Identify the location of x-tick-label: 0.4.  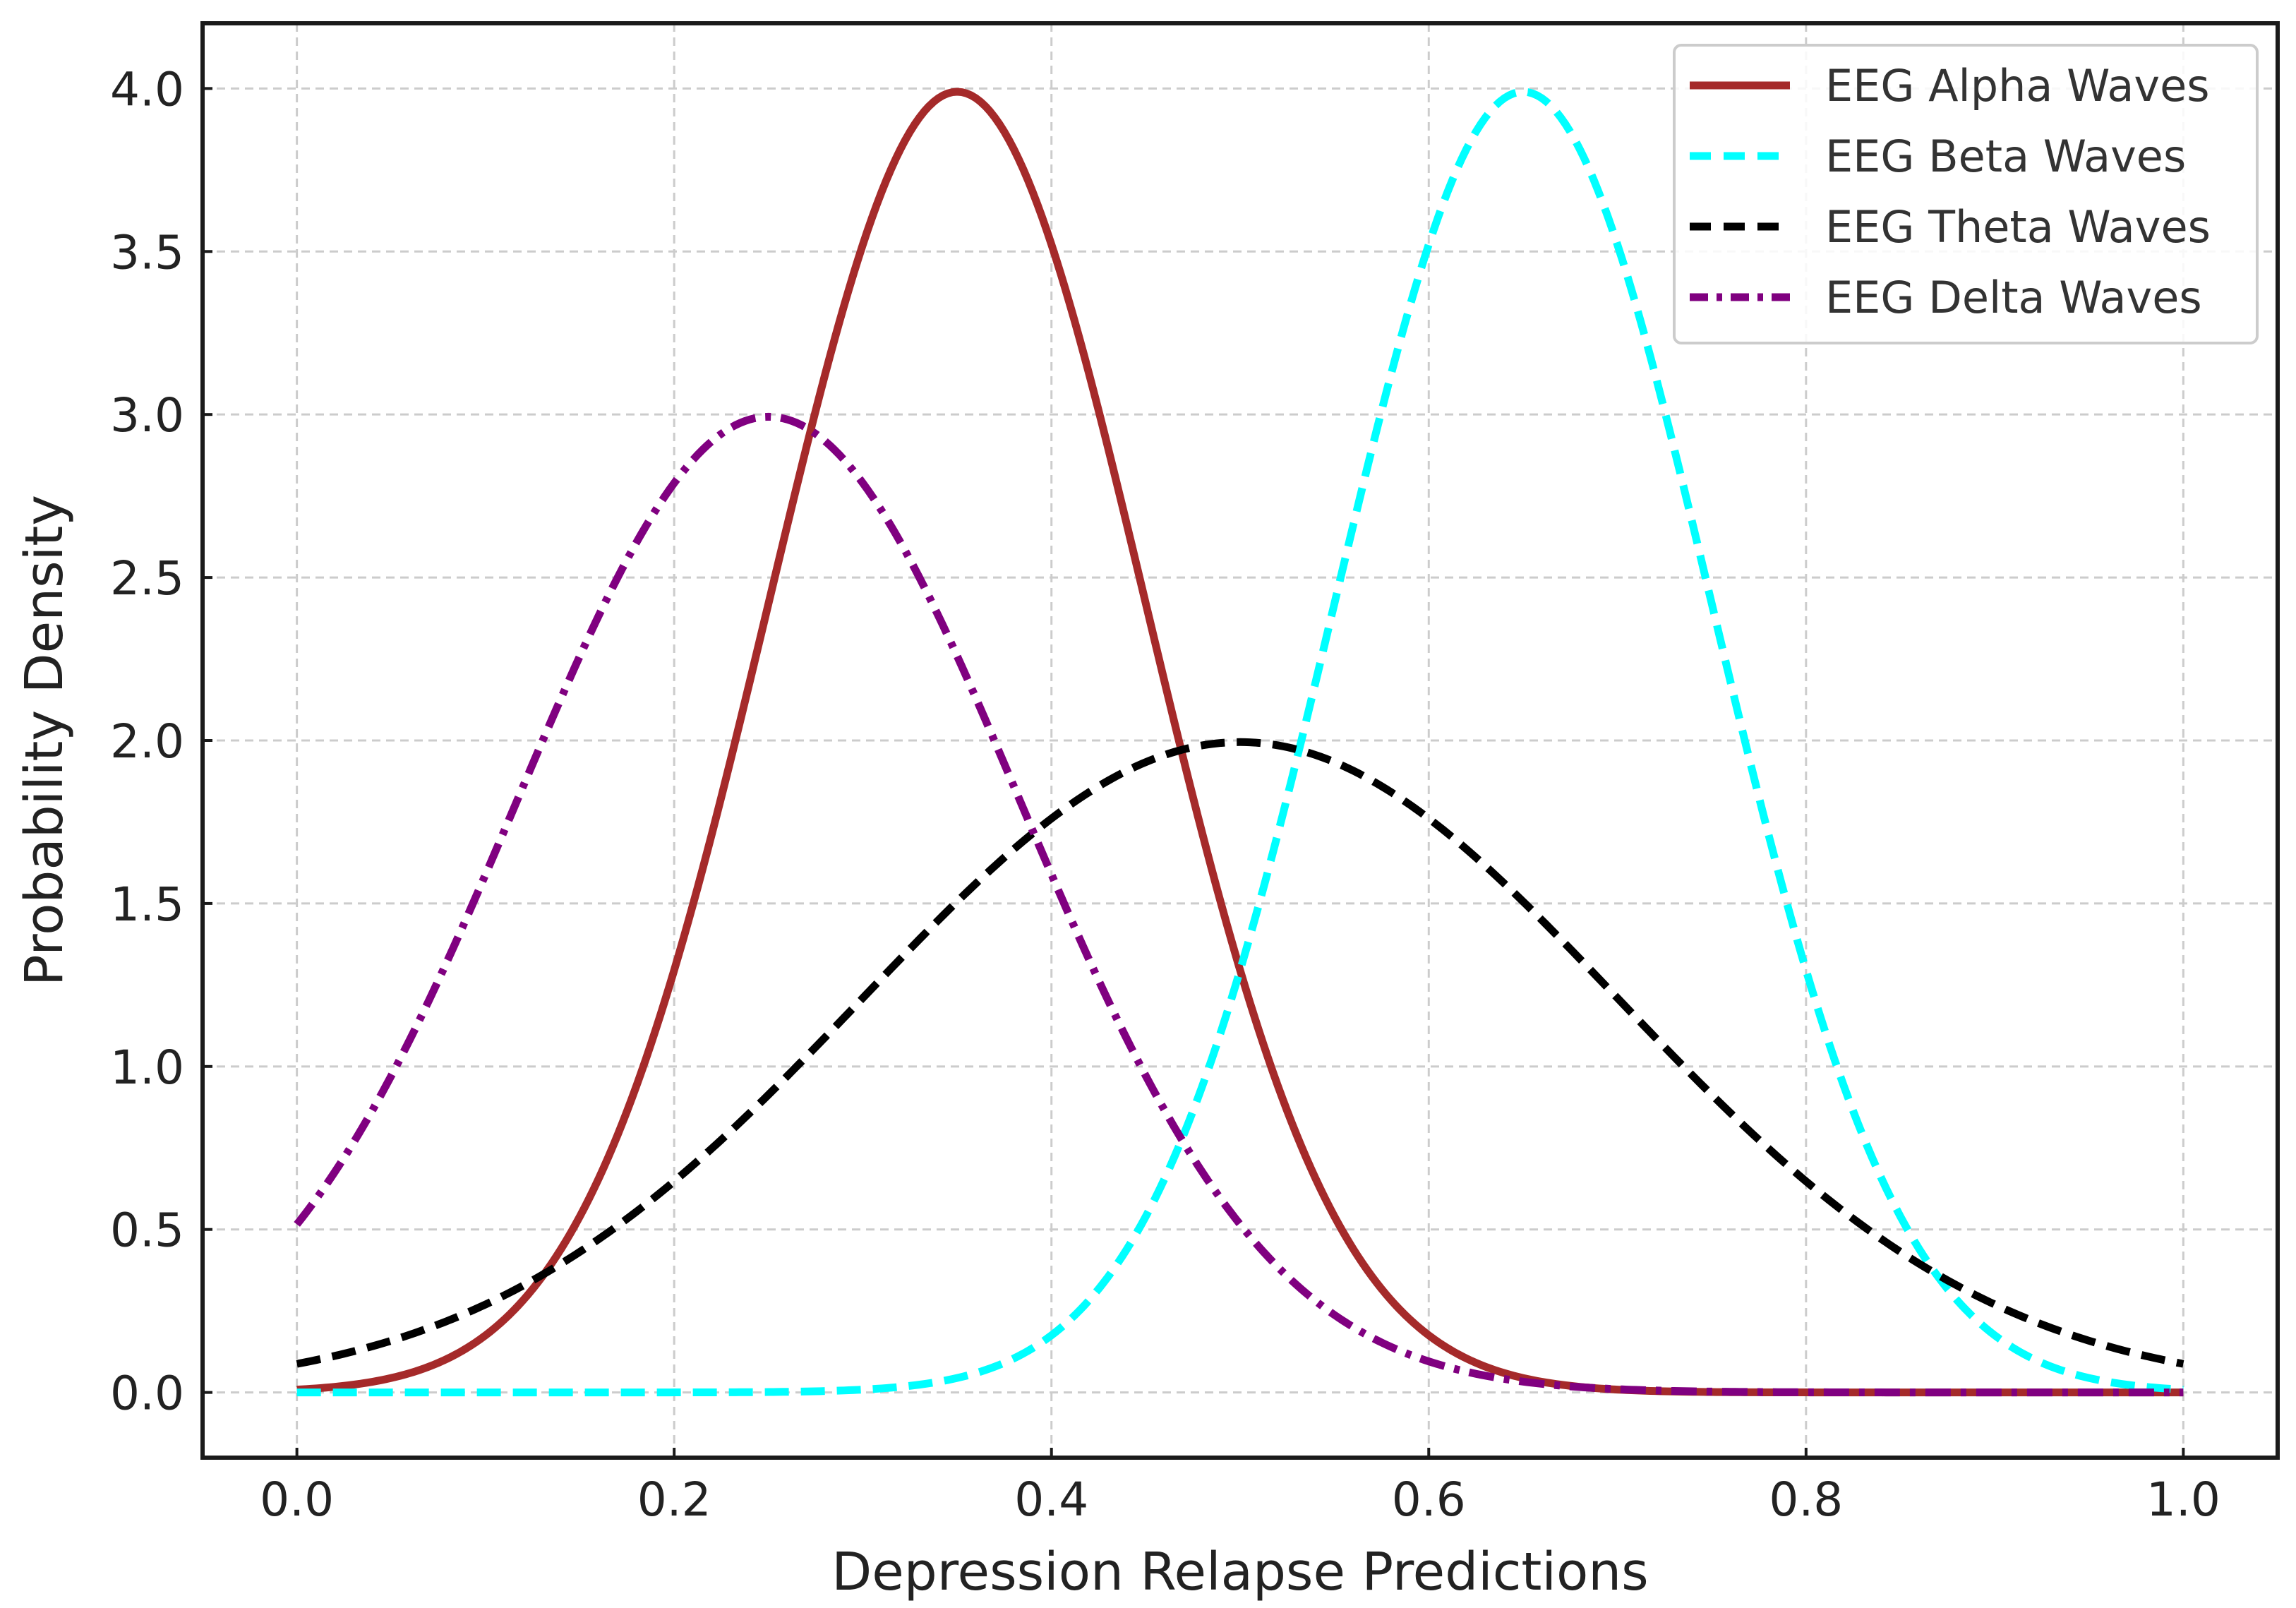
(1051, 1500).